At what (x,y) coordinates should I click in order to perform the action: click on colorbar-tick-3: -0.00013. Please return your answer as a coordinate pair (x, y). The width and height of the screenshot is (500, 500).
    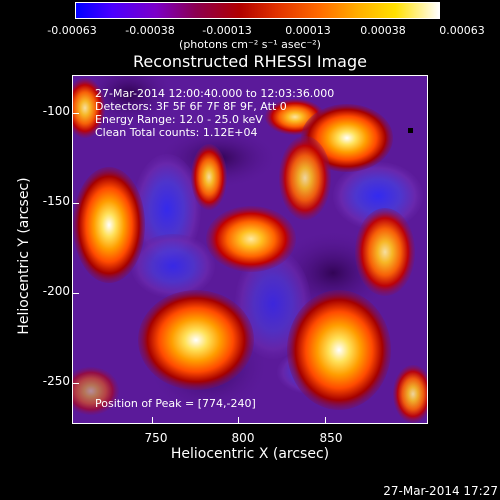
    Looking at the image, I should click on (227, 30).